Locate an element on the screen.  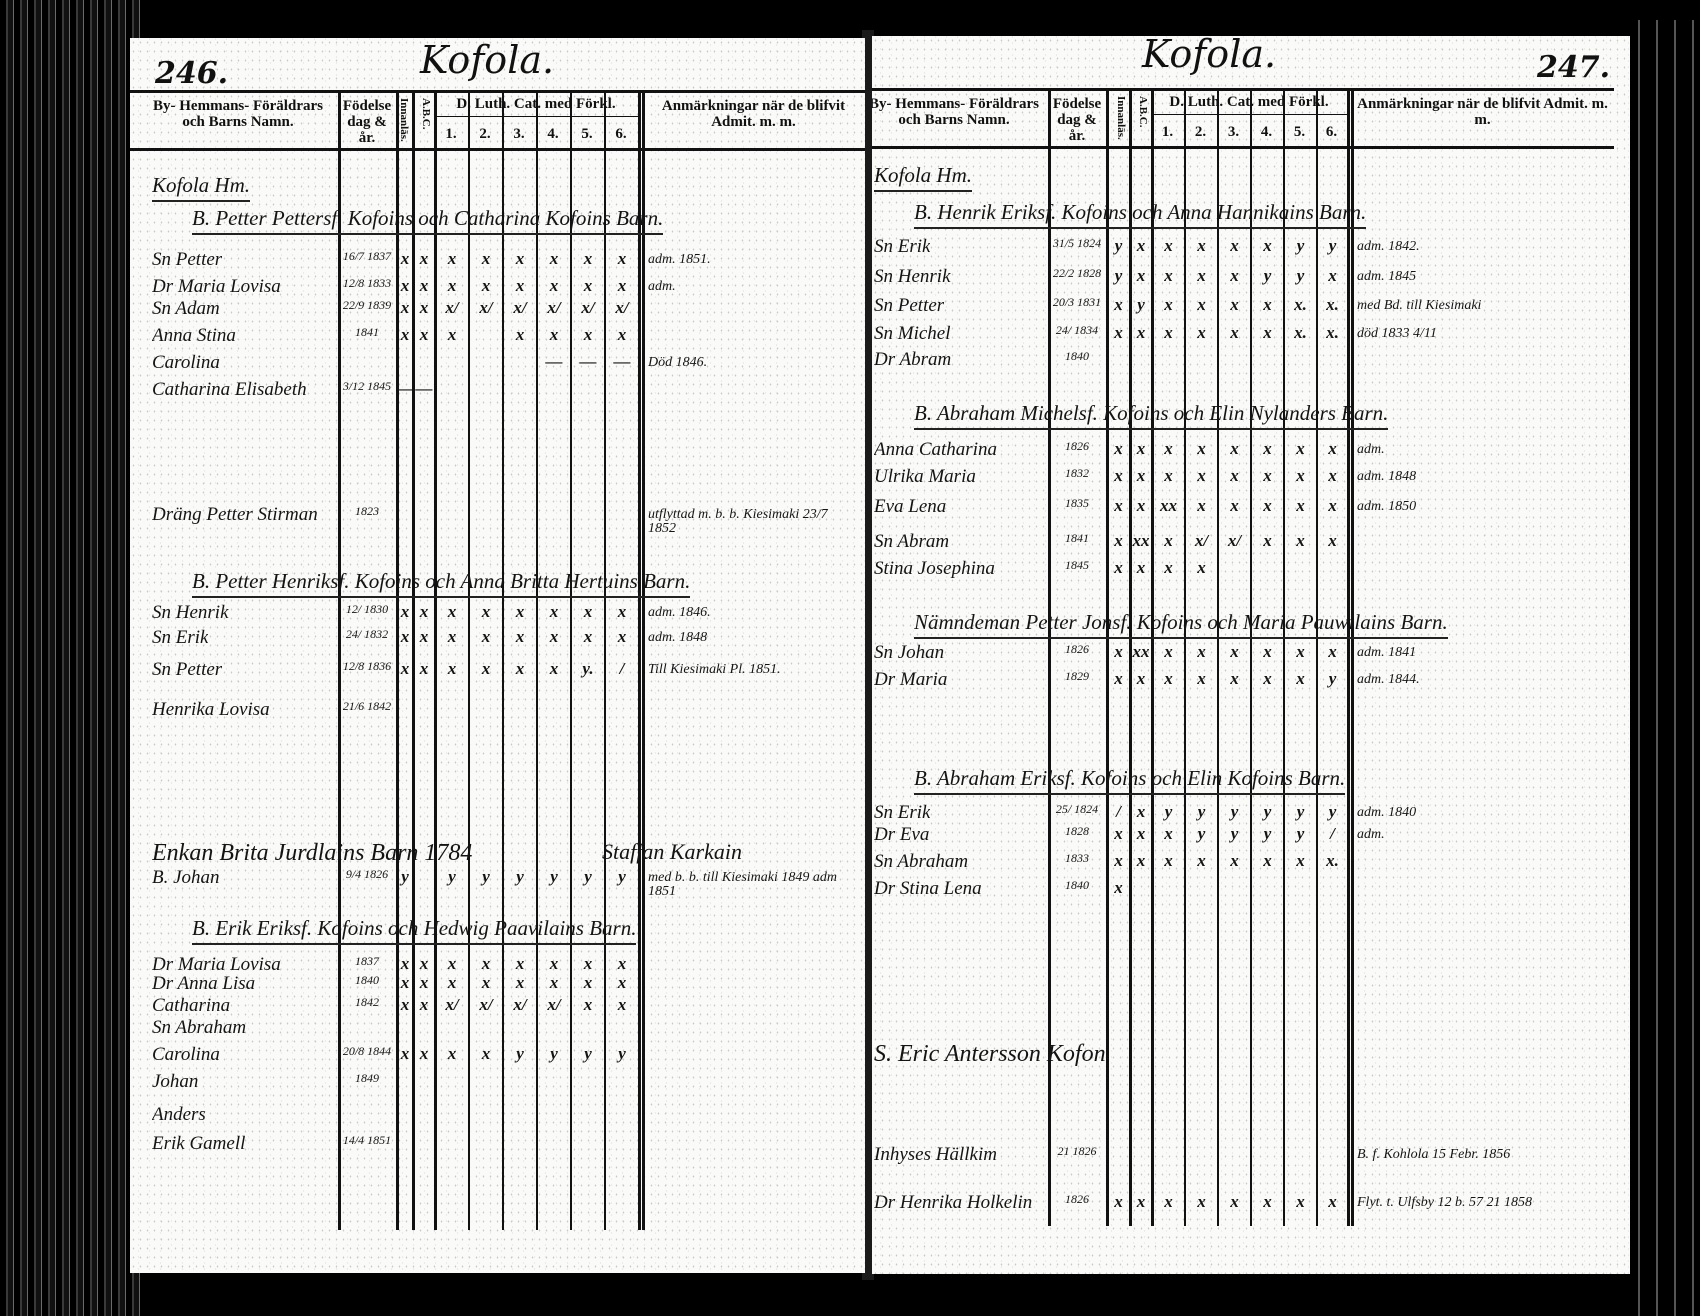
birth-date: 12/8 1833 is located at coordinates (367, 283).